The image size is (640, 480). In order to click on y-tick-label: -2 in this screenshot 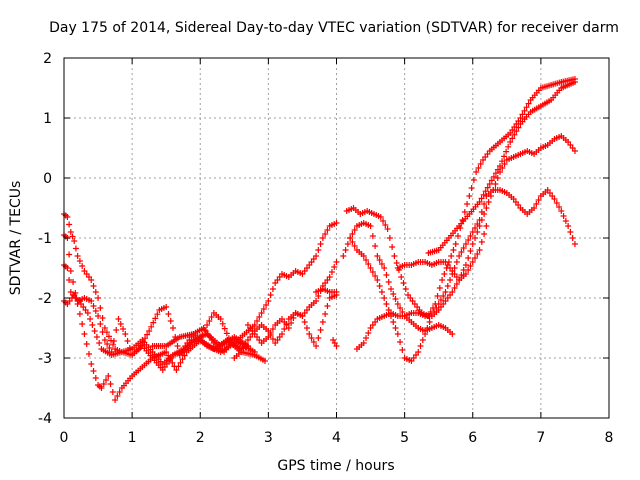, I will do `click(45, 299)`.